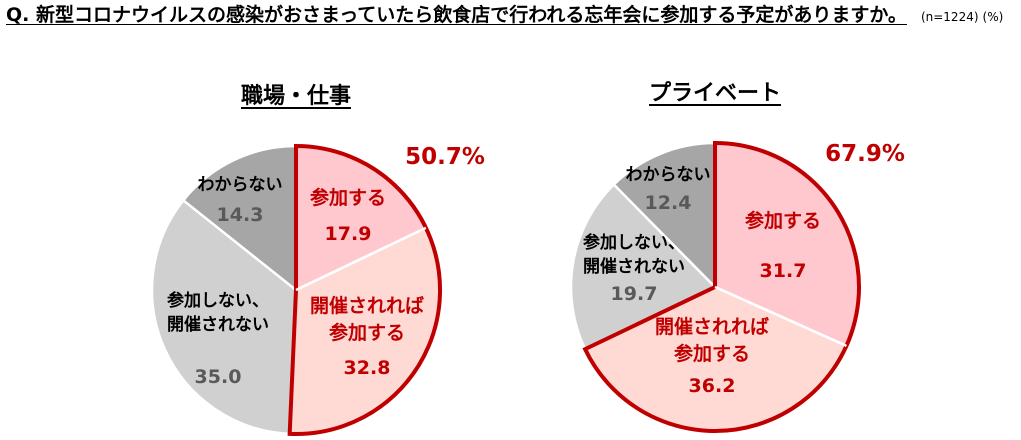  I want to click on slice-value-no: 19.7, so click(634, 294).